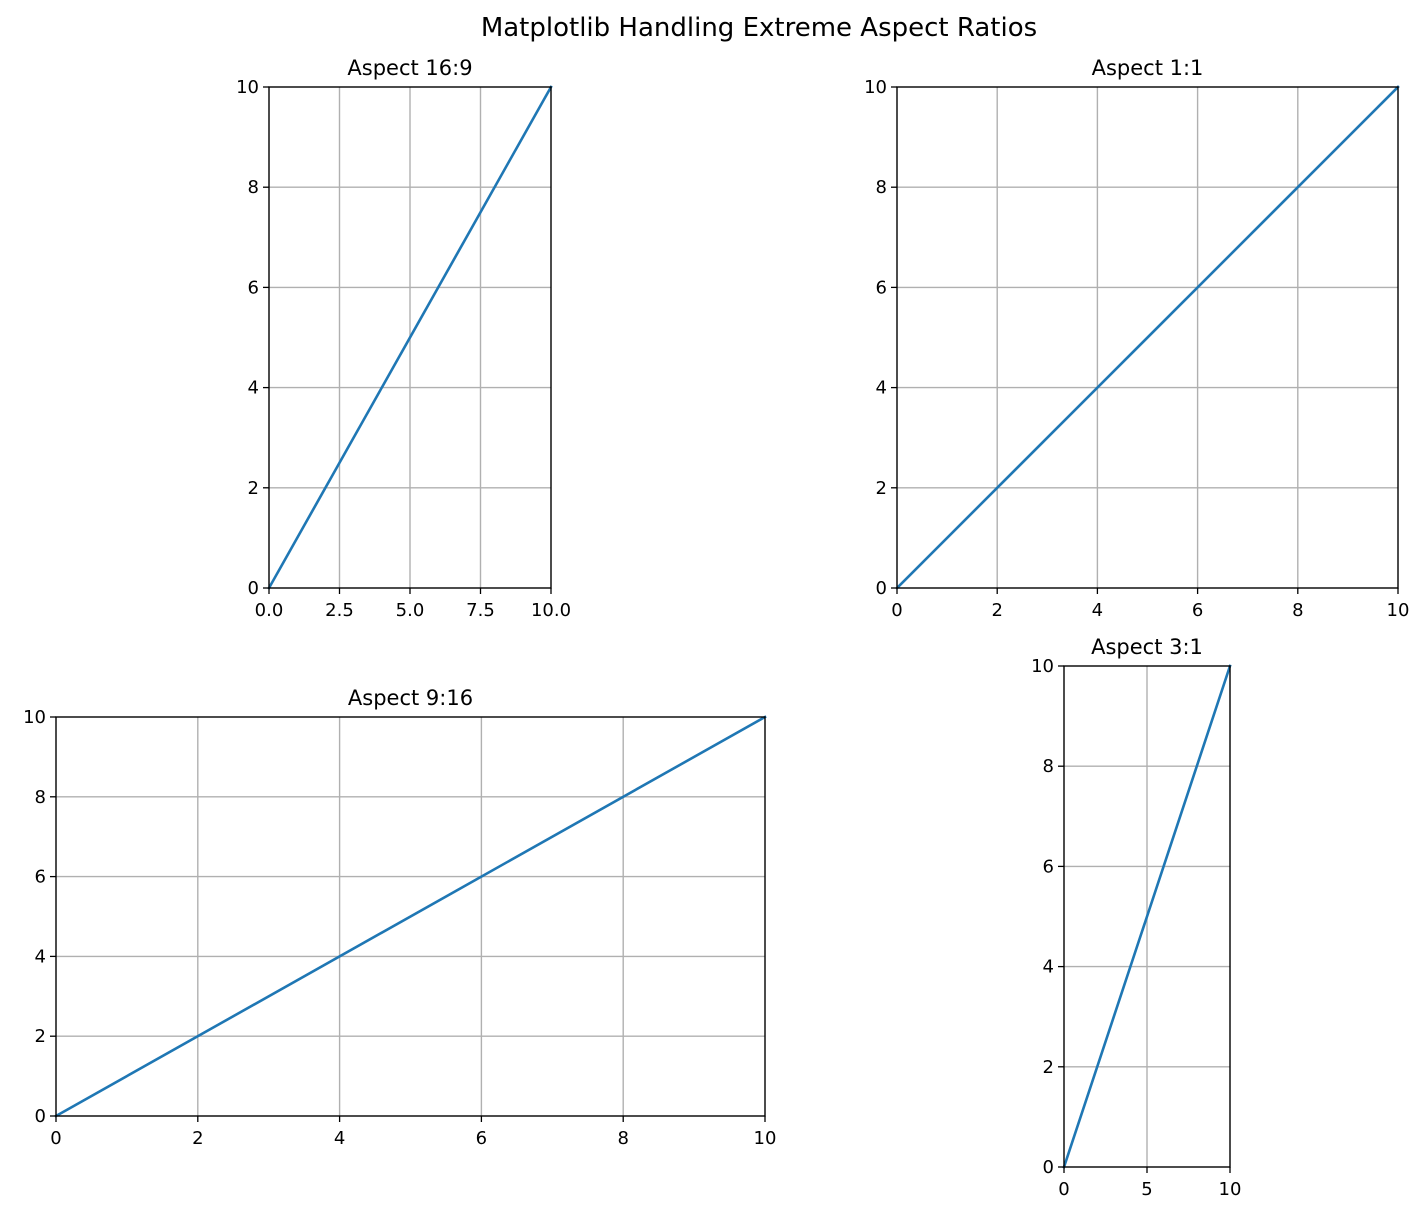 Image resolution: width=1426 pixels, height=1217 pixels. What do you see at coordinates (410, 610) in the screenshot?
I see `x-tick-label: 5.0` at bounding box center [410, 610].